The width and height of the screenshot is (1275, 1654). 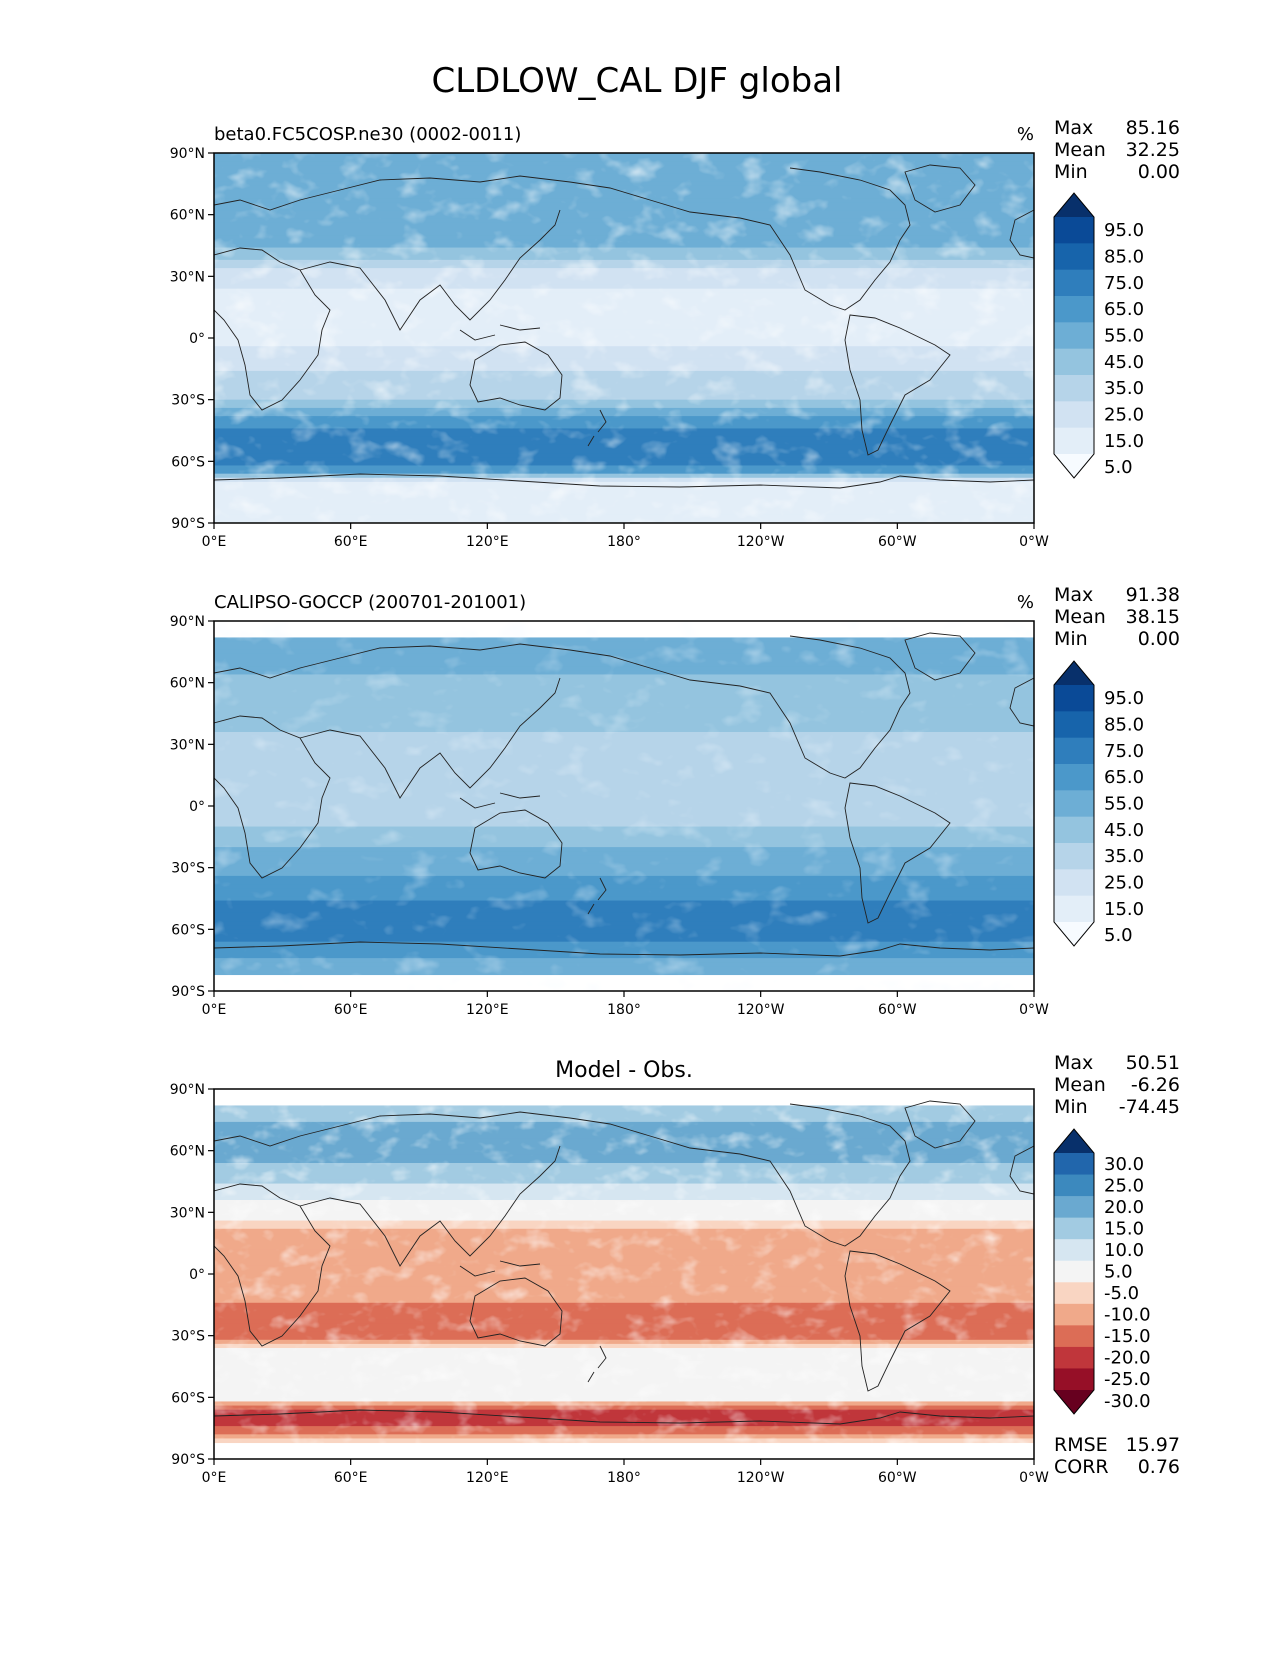 I want to click on stat-max-value: 50.51, so click(x=1153, y=1063).